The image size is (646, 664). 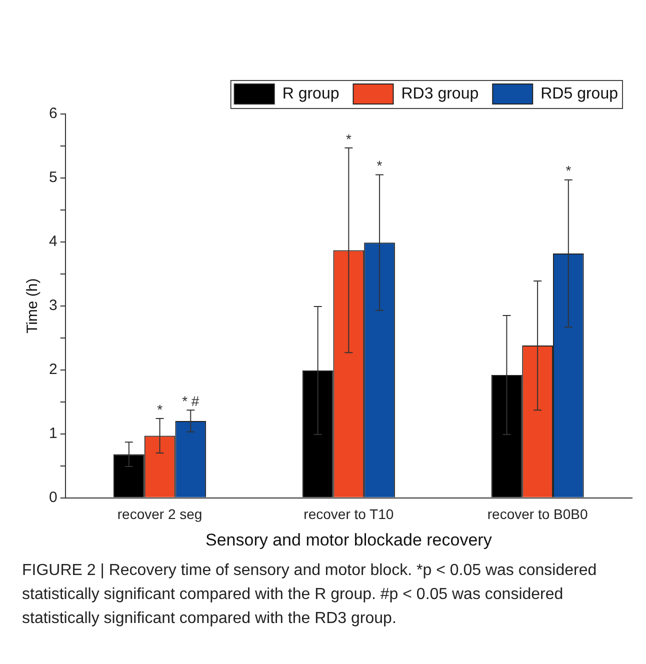 What do you see at coordinates (310, 595) in the screenshot?
I see `caption: FIGURE 2 | Recovery time of sensory and motor block. *p < 0.05 was considered statistically significant compared with the R group. #p < 0.05 was considered statistically significant compared with the RD3 group.` at bounding box center [310, 595].